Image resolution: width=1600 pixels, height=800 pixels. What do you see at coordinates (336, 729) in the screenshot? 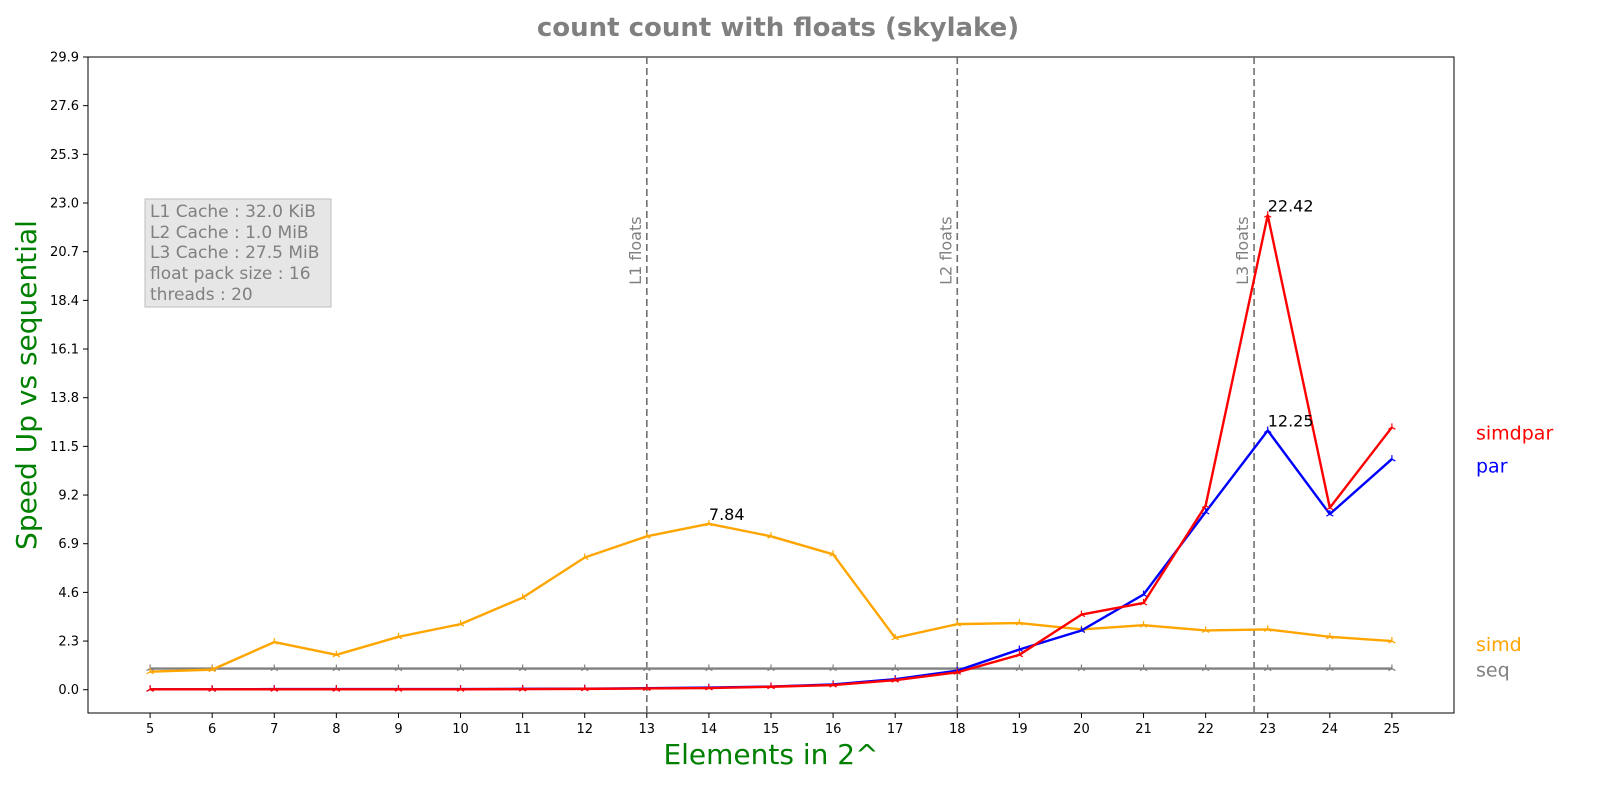
I see `x-tick-label: 8` at bounding box center [336, 729].